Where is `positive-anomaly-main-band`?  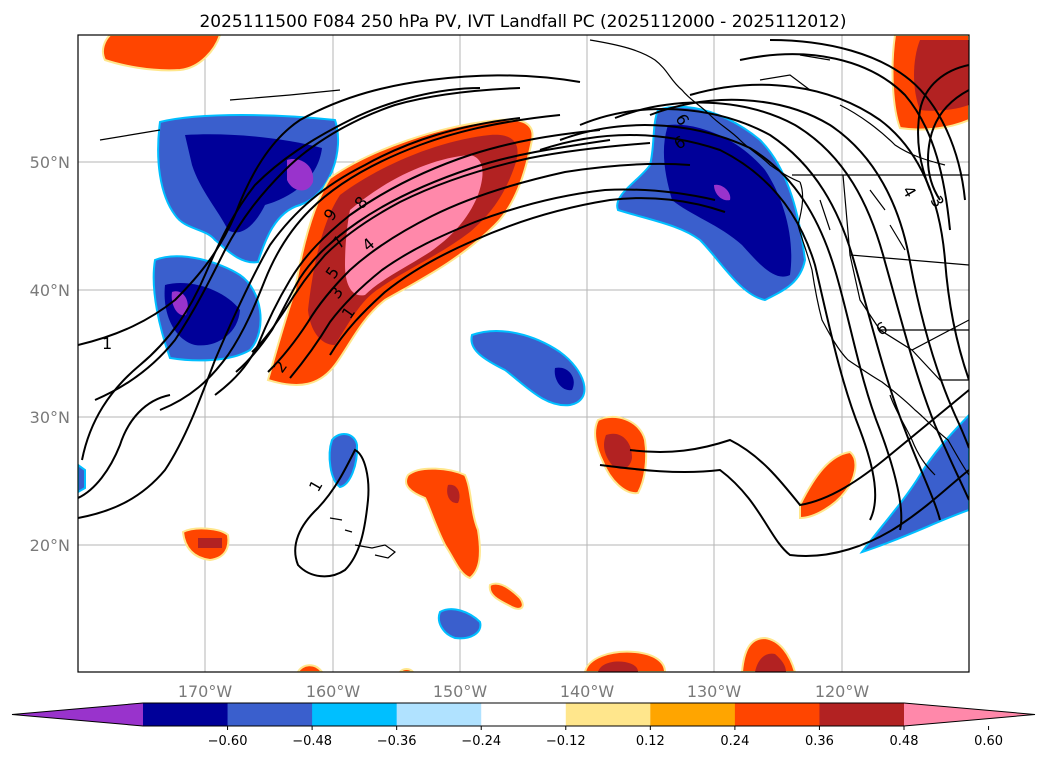 positive-anomaly-main-band is located at coordinates (400, 252).